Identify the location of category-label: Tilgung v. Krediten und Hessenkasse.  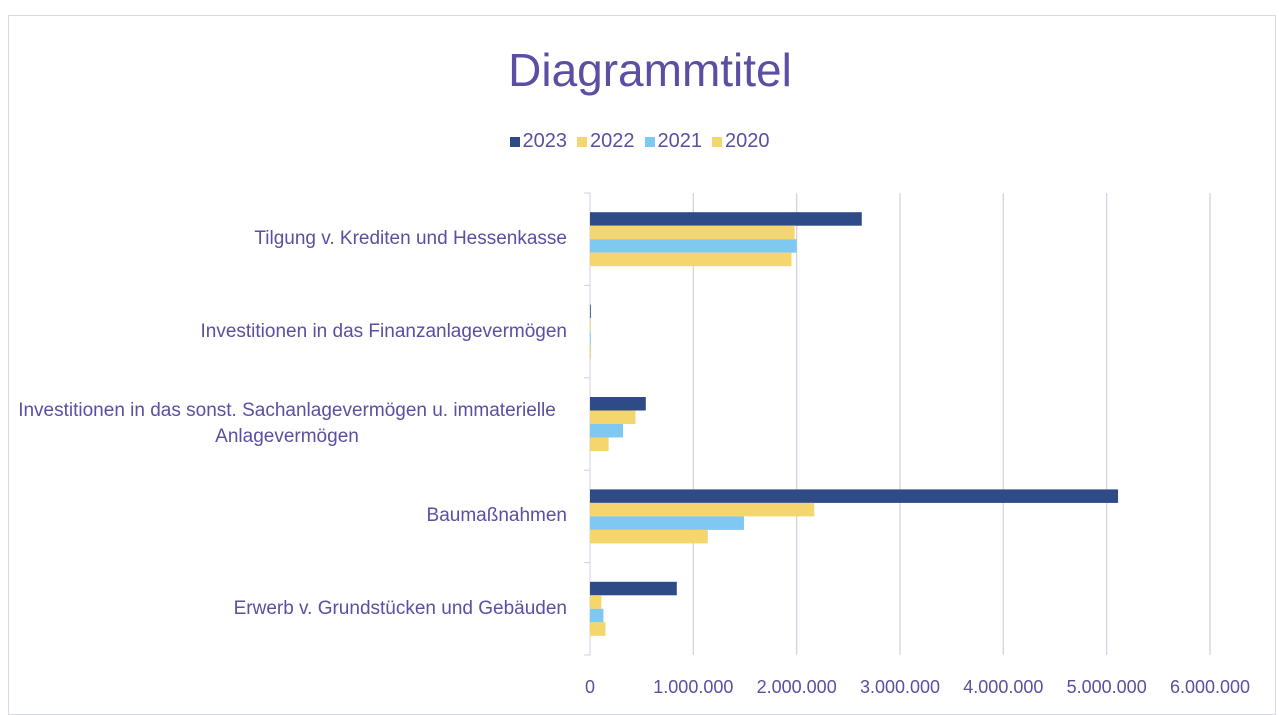
(287, 239).